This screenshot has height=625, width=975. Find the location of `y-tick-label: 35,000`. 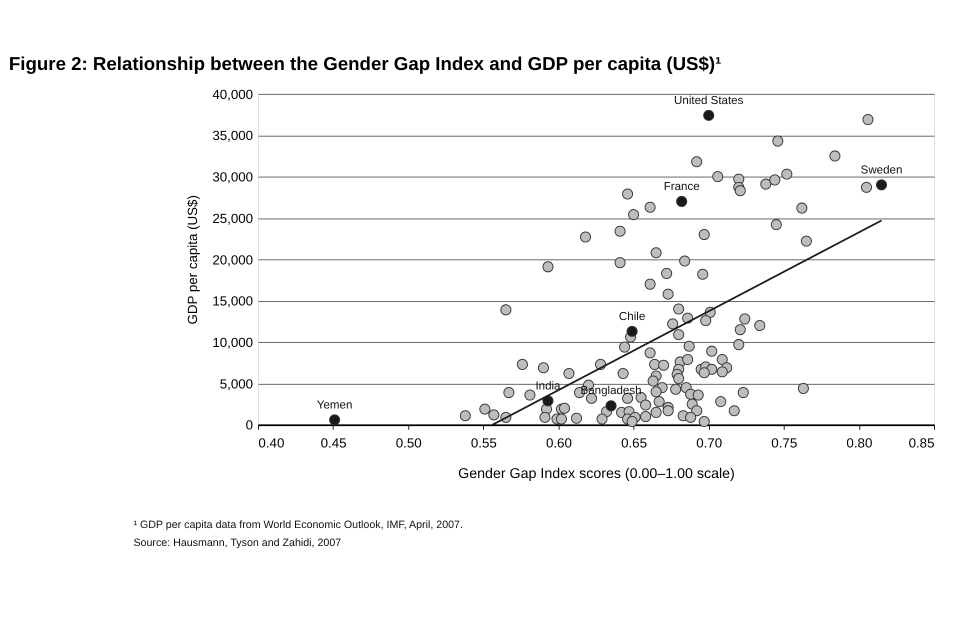

y-tick-label: 35,000 is located at coordinates (233, 136).